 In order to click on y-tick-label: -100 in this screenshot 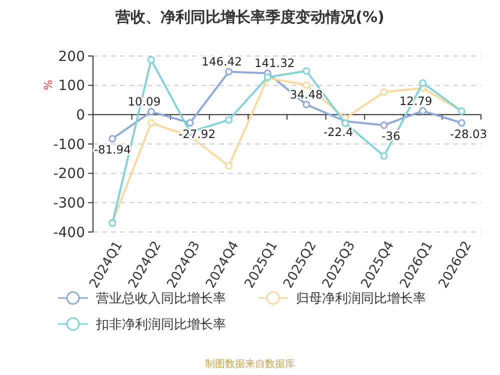, I will do `click(69, 144)`.